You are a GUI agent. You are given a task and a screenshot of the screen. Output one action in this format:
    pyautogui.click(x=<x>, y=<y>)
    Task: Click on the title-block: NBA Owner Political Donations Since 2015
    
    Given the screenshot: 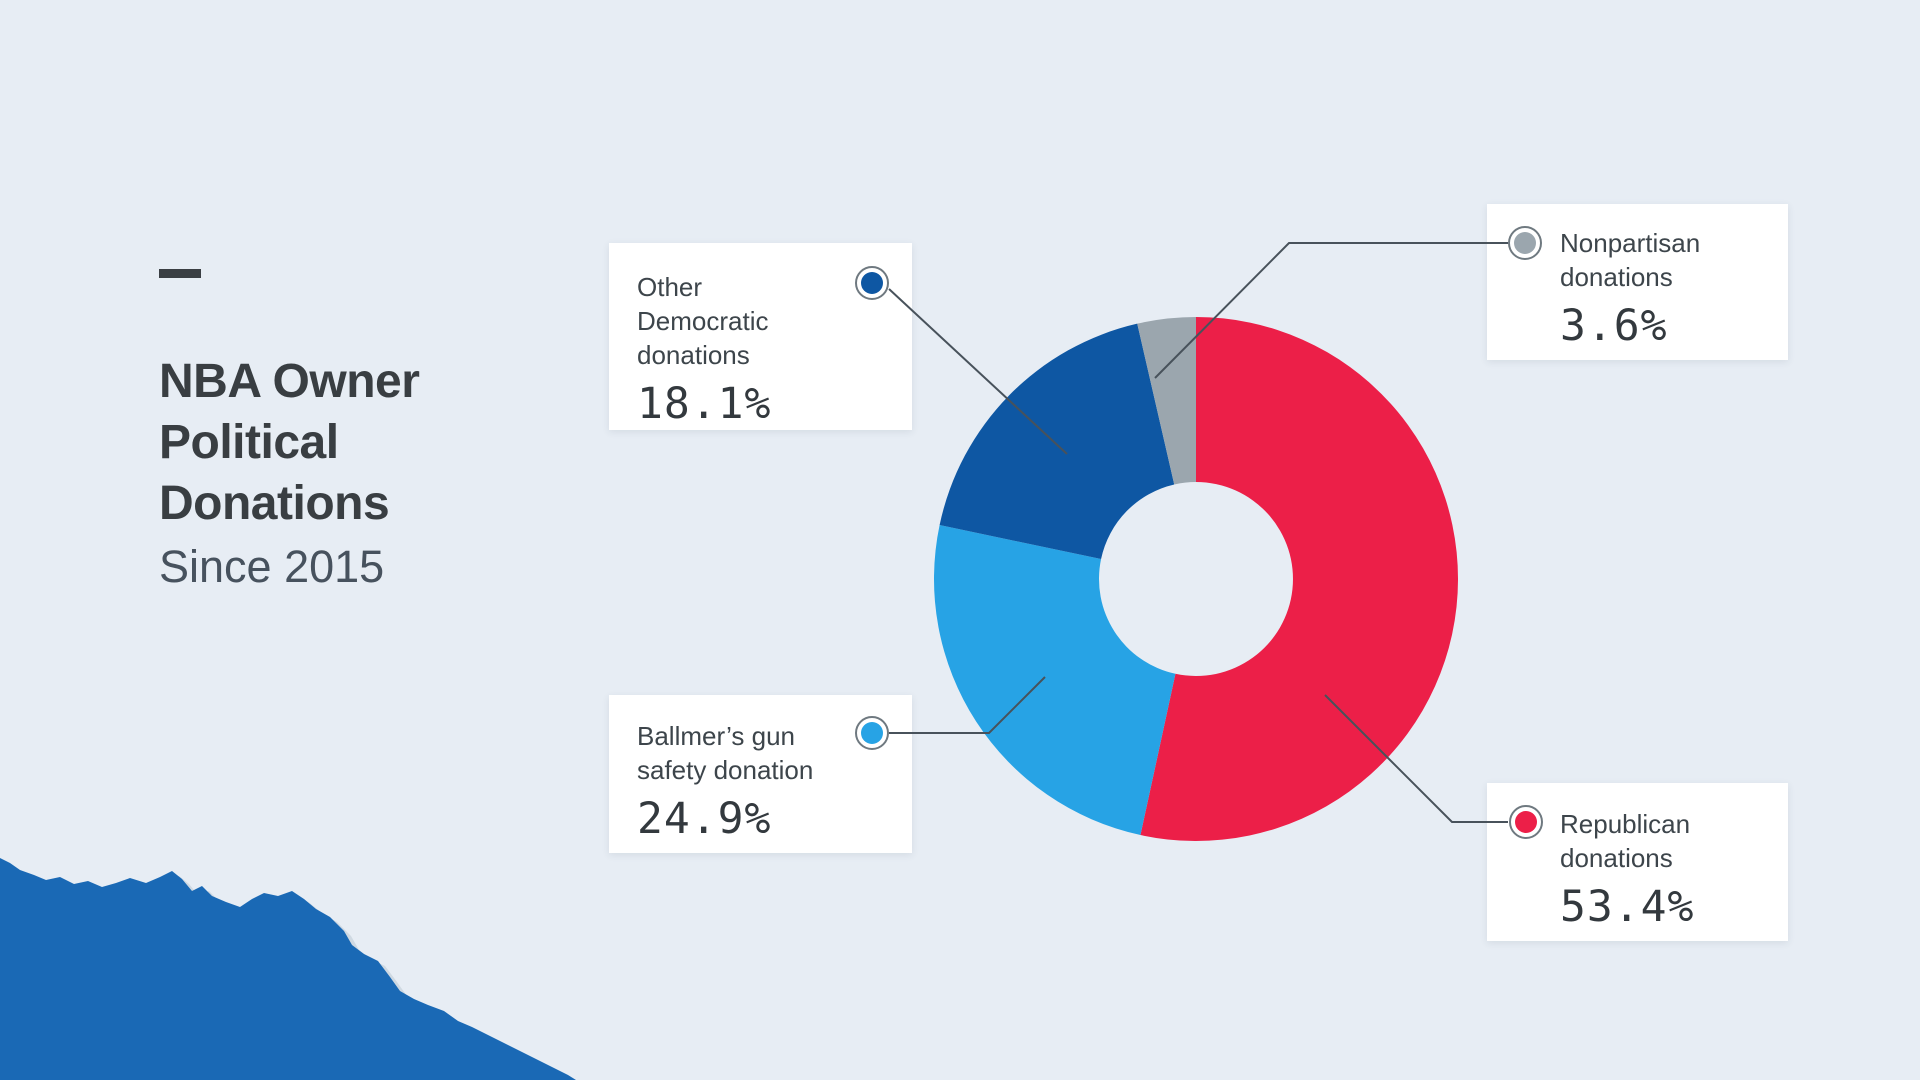 What is the action you would take?
    pyautogui.click(x=339, y=432)
    